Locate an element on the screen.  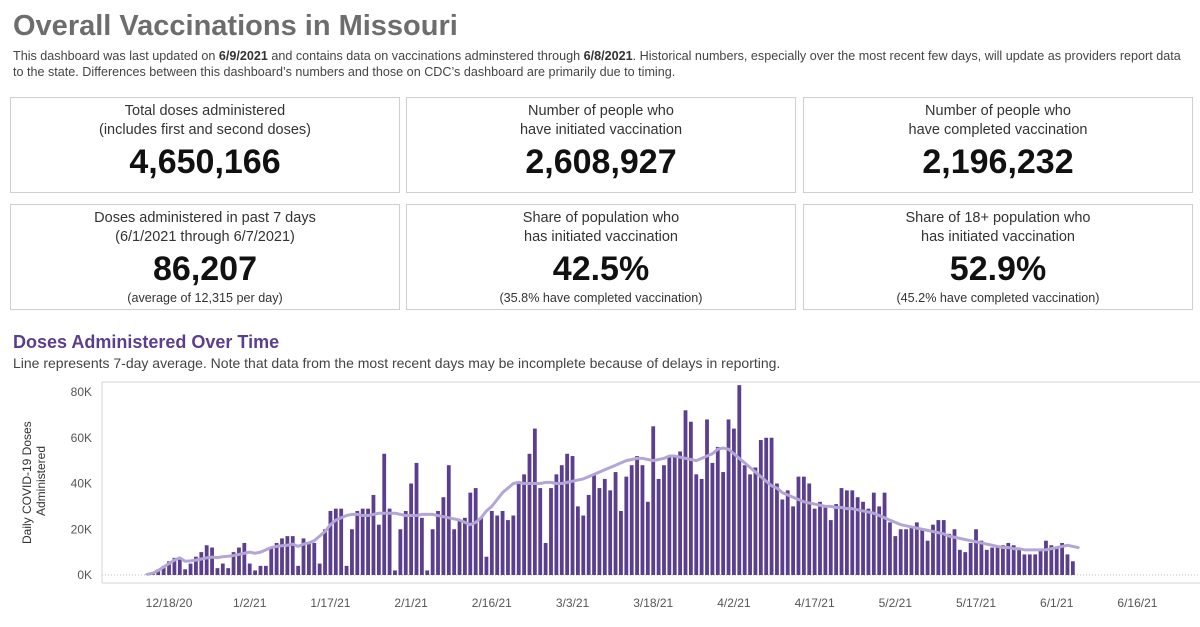
x-tick-label: 3/3/21 is located at coordinates (573, 603).